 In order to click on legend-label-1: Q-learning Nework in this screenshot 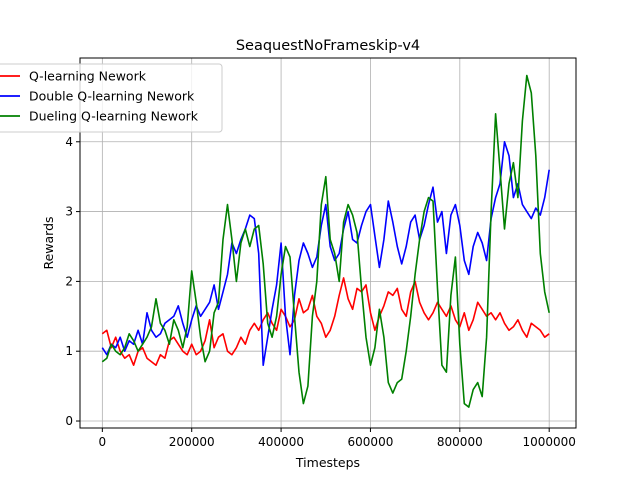, I will do `click(88, 76)`.